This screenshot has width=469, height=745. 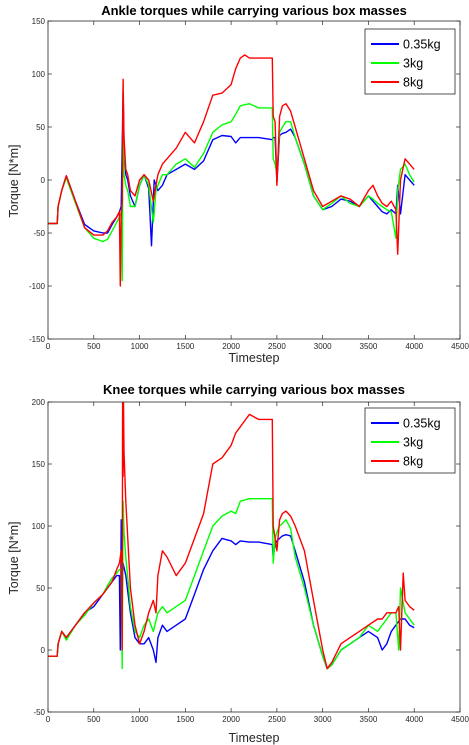 I want to click on y-tick-label: -150, so click(x=37, y=339).